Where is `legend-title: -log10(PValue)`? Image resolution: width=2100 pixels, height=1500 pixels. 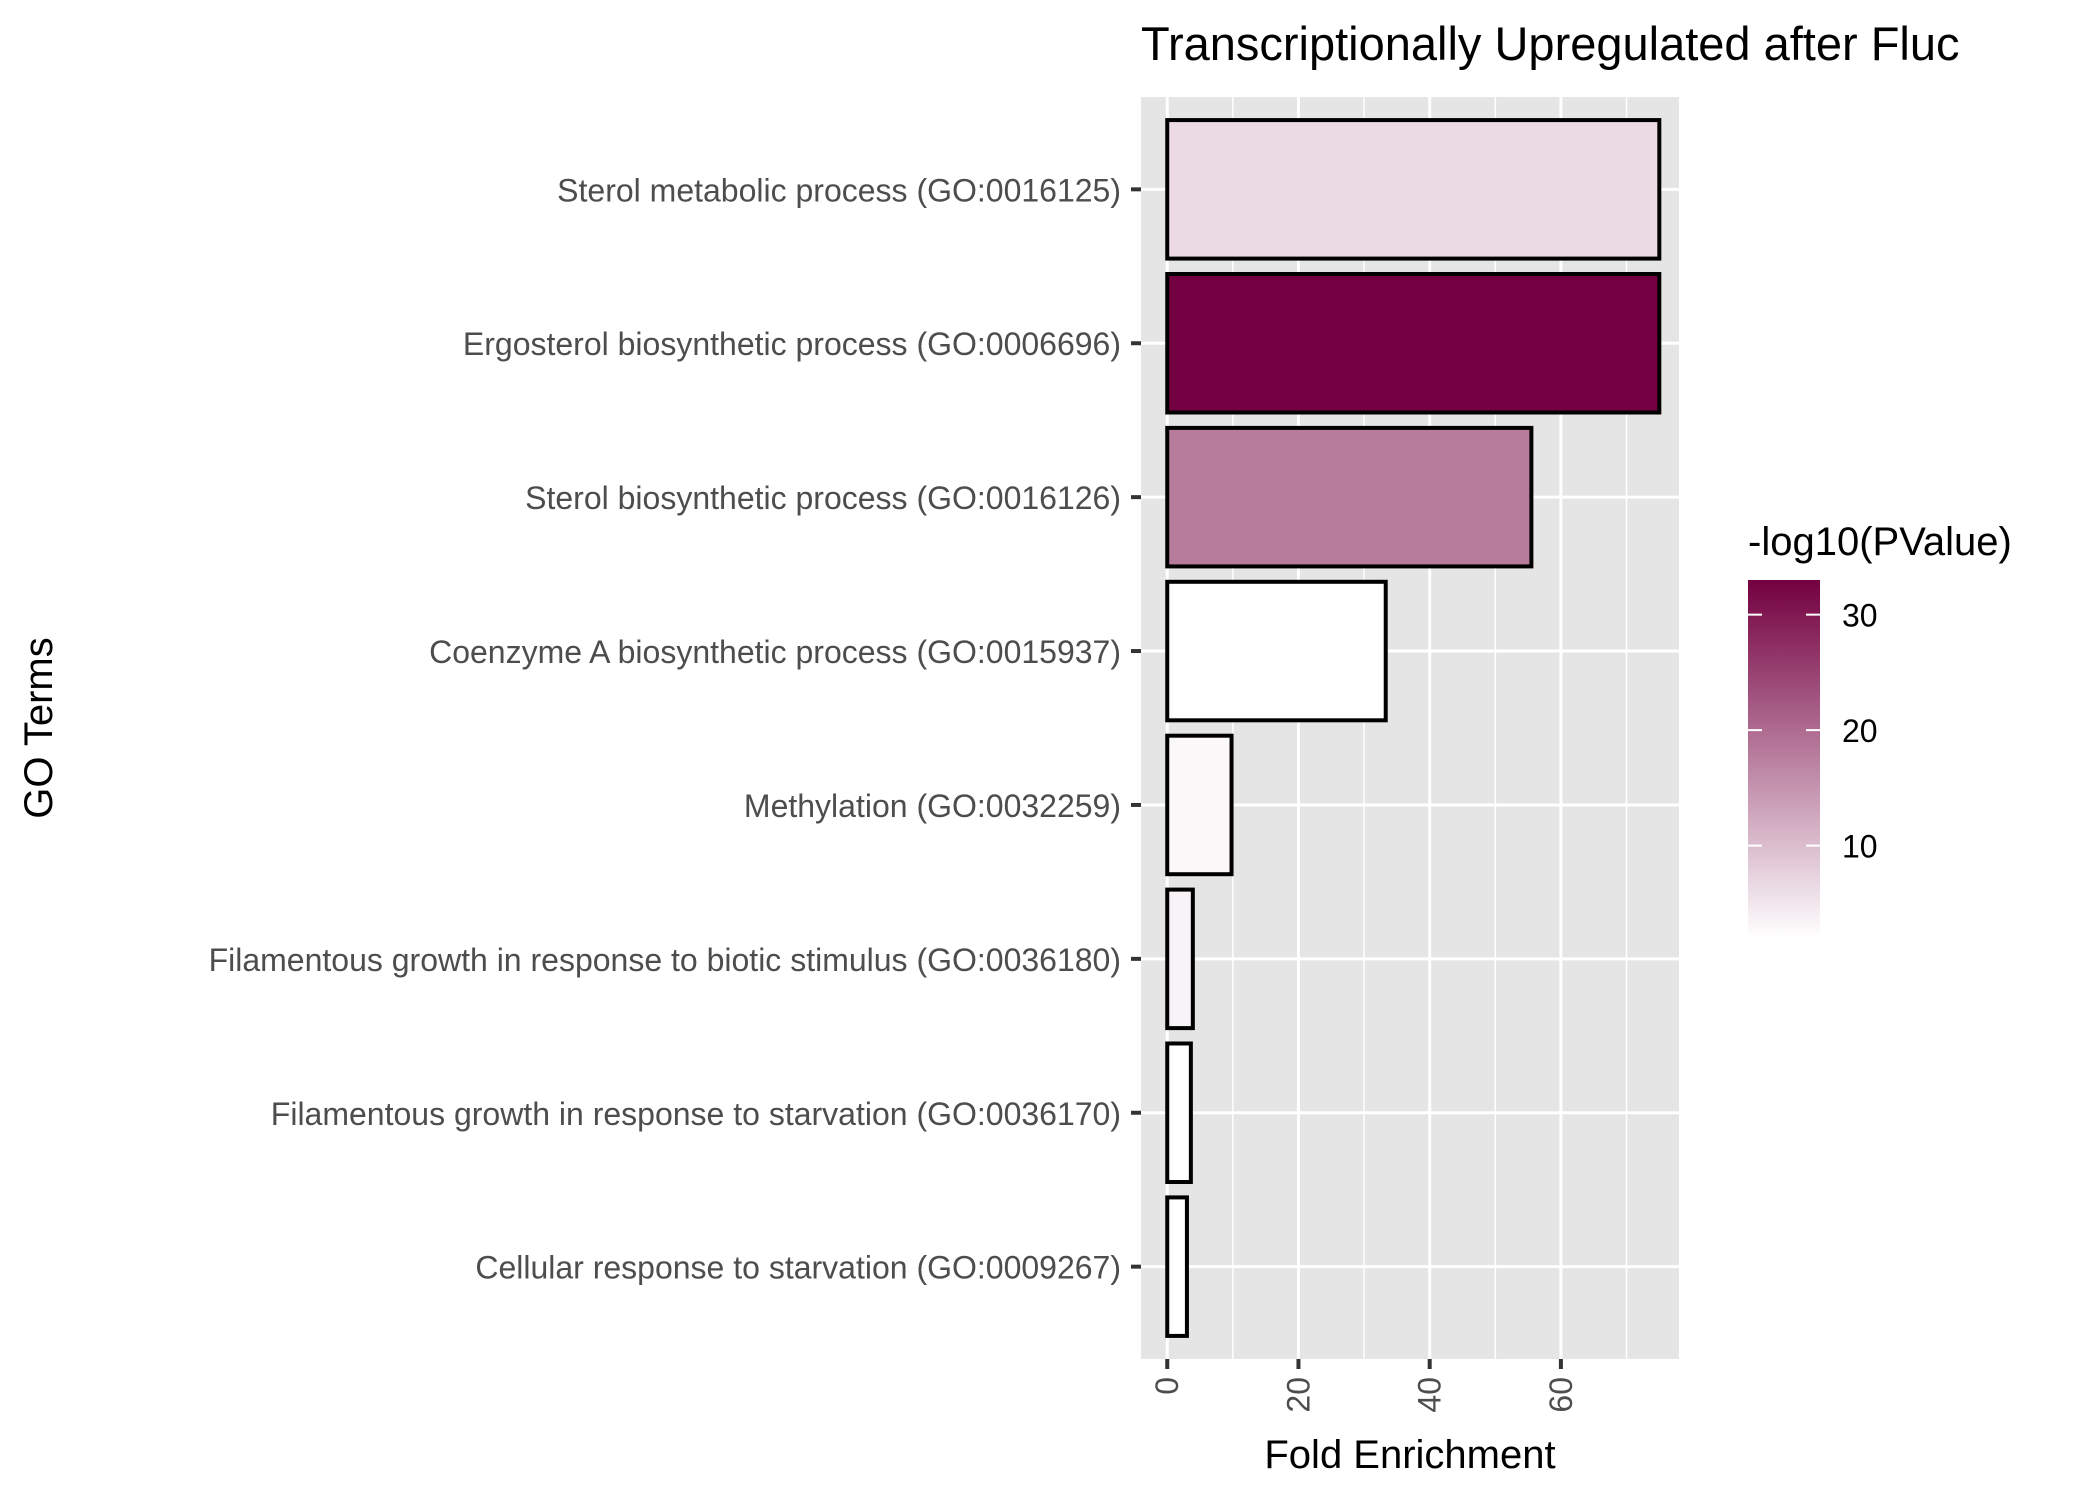
legend-title: -log10(PValue) is located at coordinates (1880, 542).